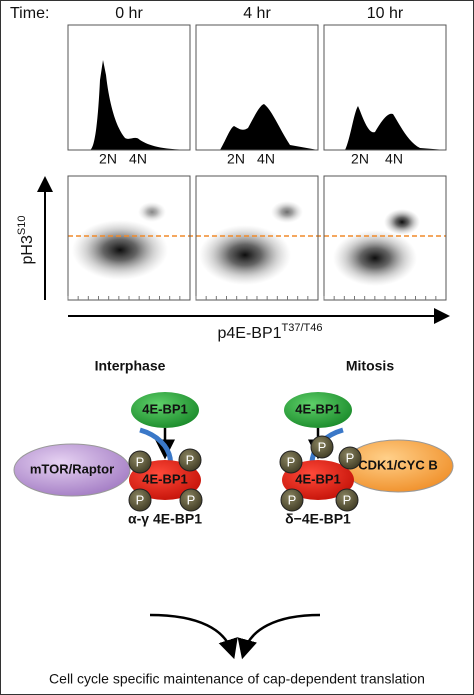 The image size is (474, 695). What do you see at coordinates (27, 249) in the screenshot?
I see `y-axis-label: pH3` at bounding box center [27, 249].